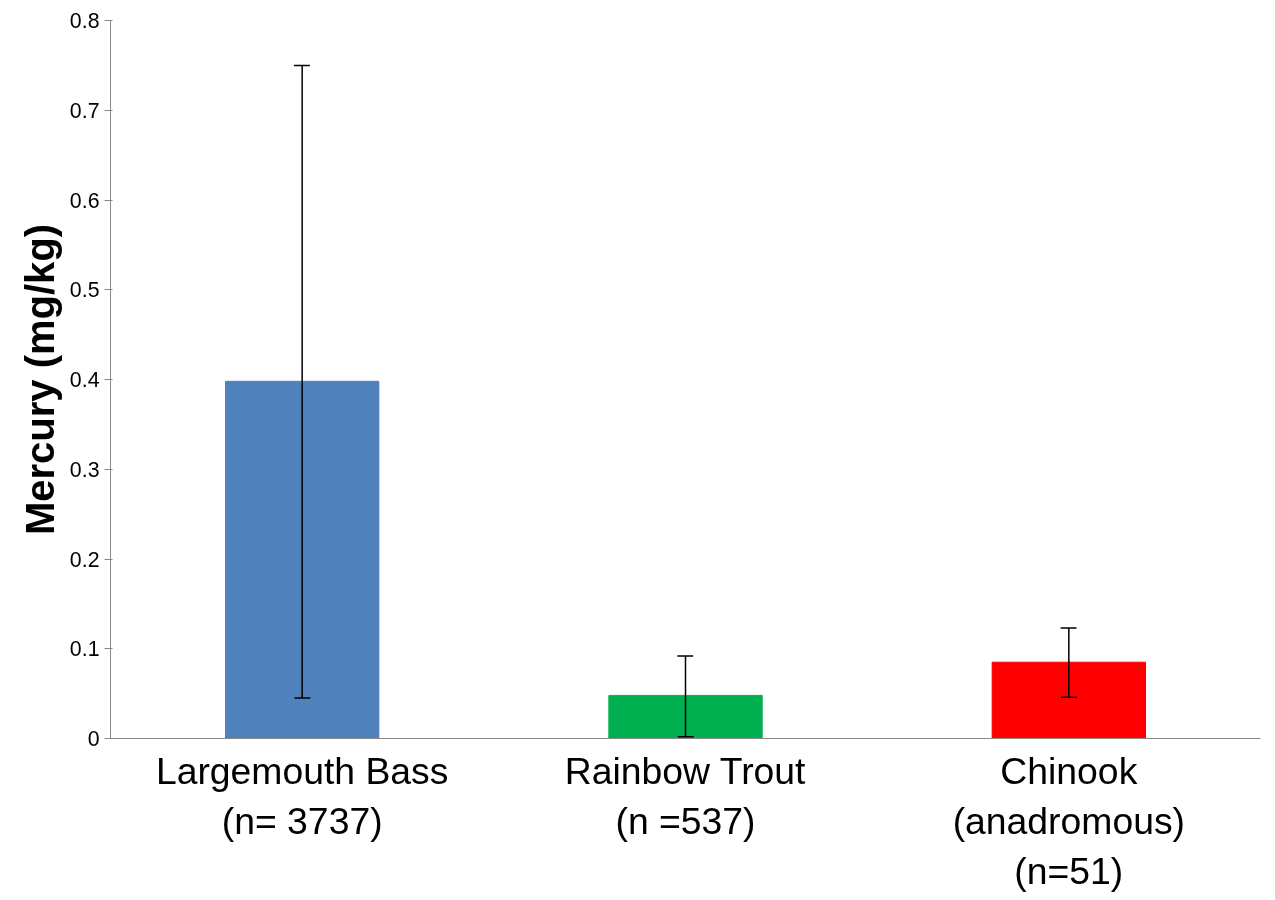 This screenshot has width=1275, height=900. What do you see at coordinates (1069, 821) in the screenshot?
I see `x-tick-label: Chinook (anadromous) (n=51)` at bounding box center [1069, 821].